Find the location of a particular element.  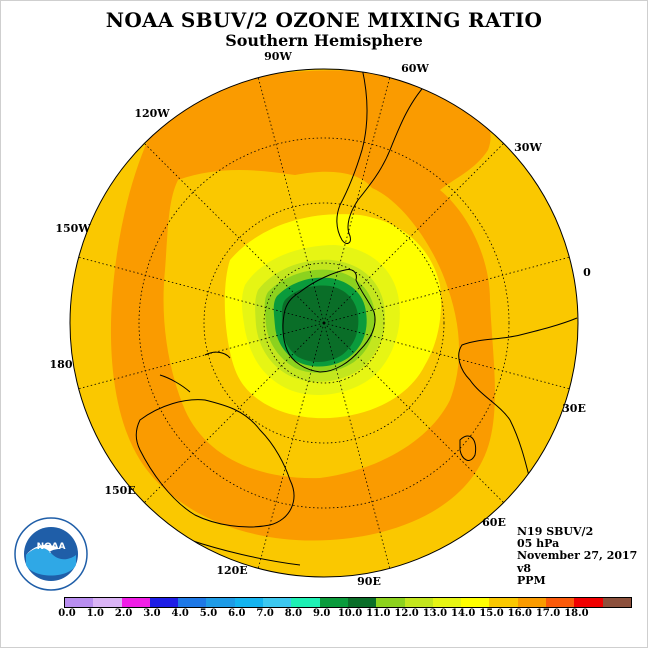

colorbar-tick-label: 6.0 is located at coordinates (237, 613).